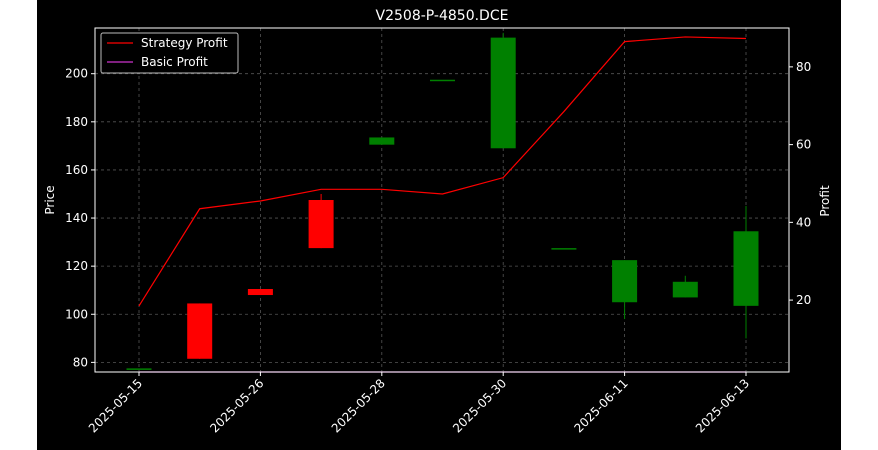 The height and width of the screenshot is (450, 878). Describe the element at coordinates (80, 362) in the screenshot. I see `left-y-tick-label: 80` at that location.